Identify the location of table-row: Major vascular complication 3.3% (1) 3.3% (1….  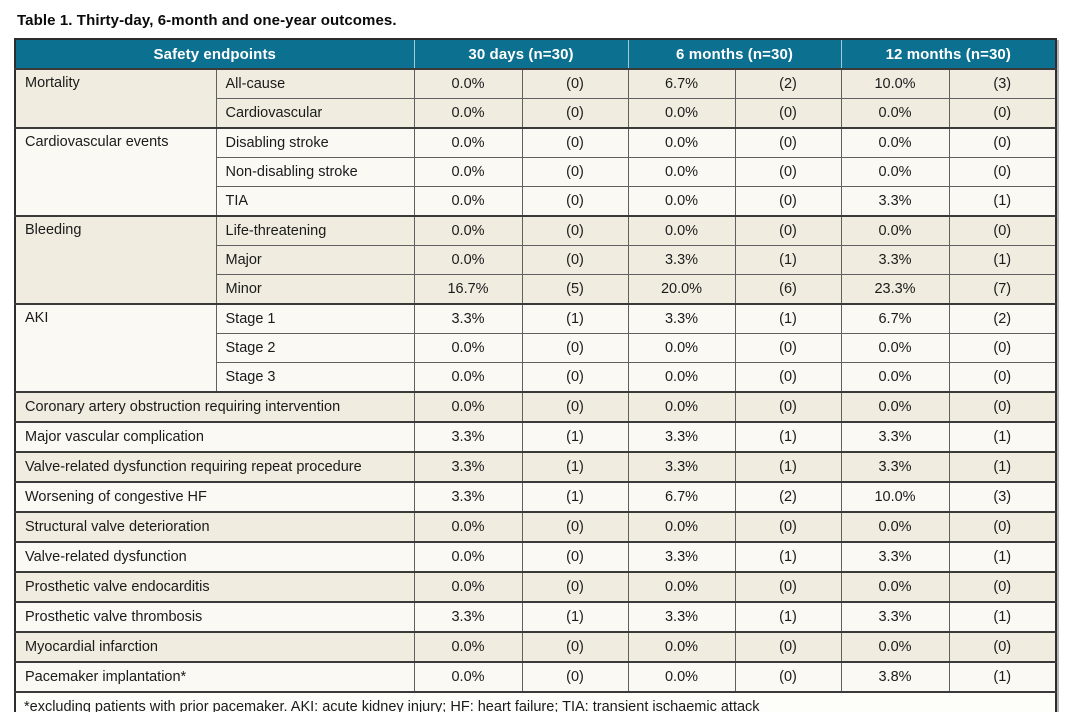
(535, 437).